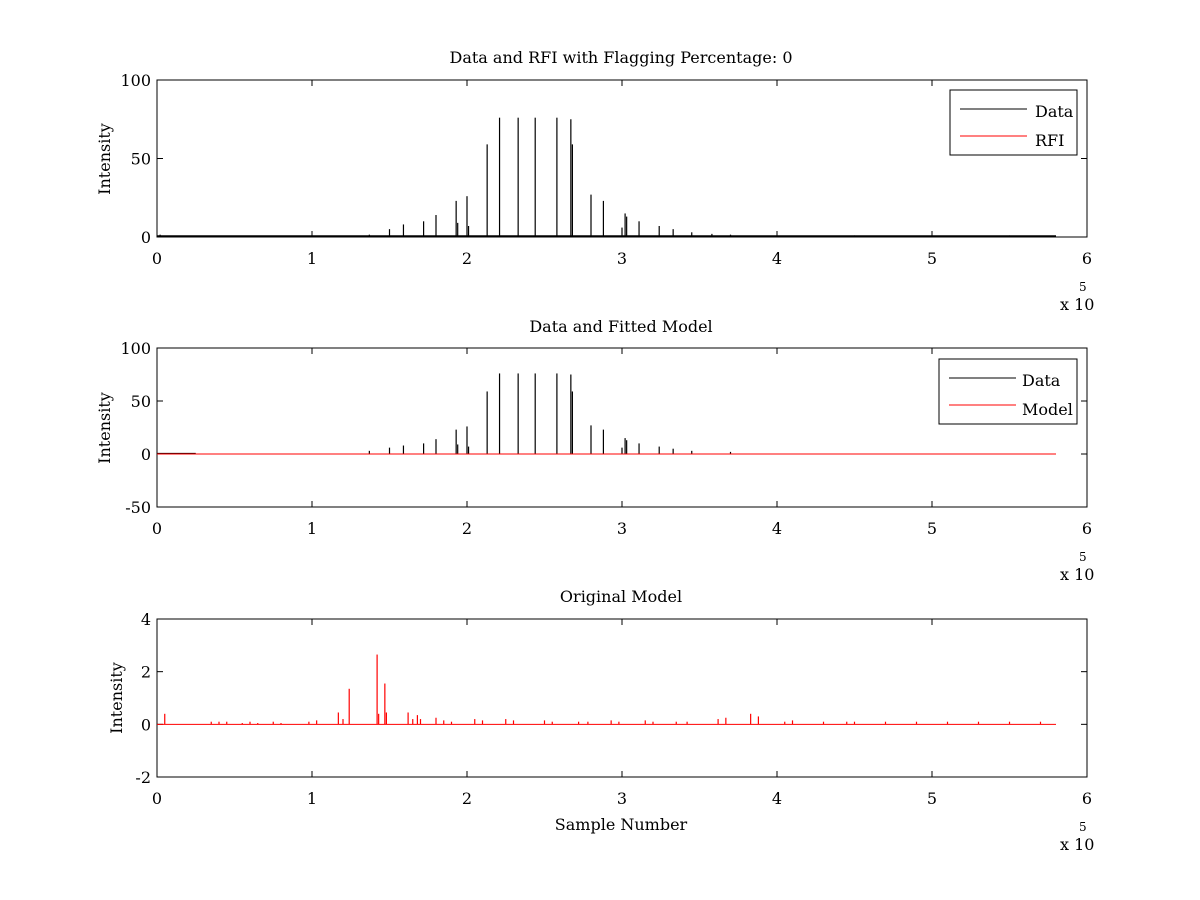  I want to click on subplot-title: Original Model, so click(621, 596).